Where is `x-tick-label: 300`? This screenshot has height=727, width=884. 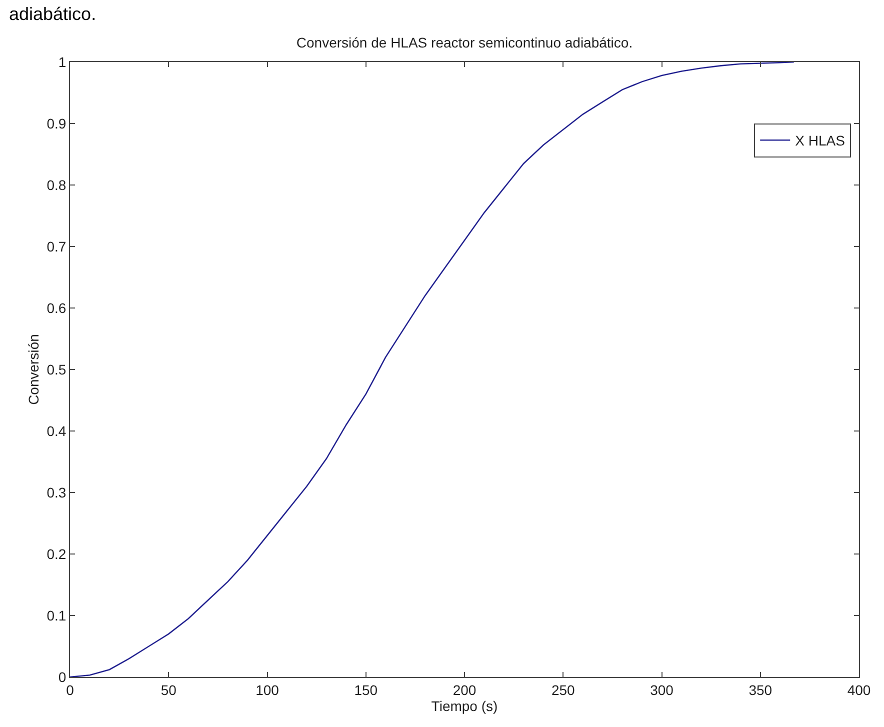 x-tick-label: 300 is located at coordinates (662, 690).